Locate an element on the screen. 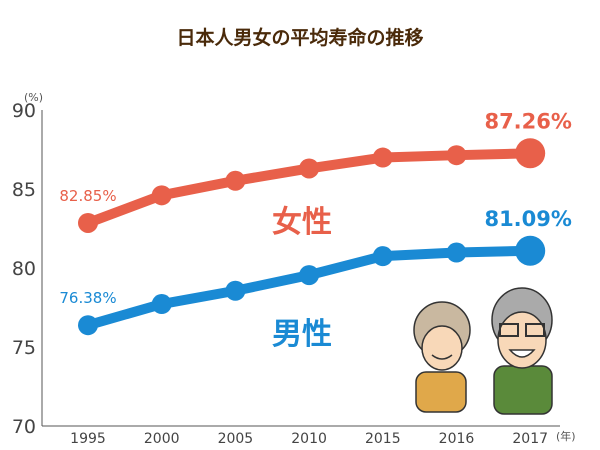 The height and width of the screenshot is (450, 600). x-tick-label: 2017 is located at coordinates (530, 439).